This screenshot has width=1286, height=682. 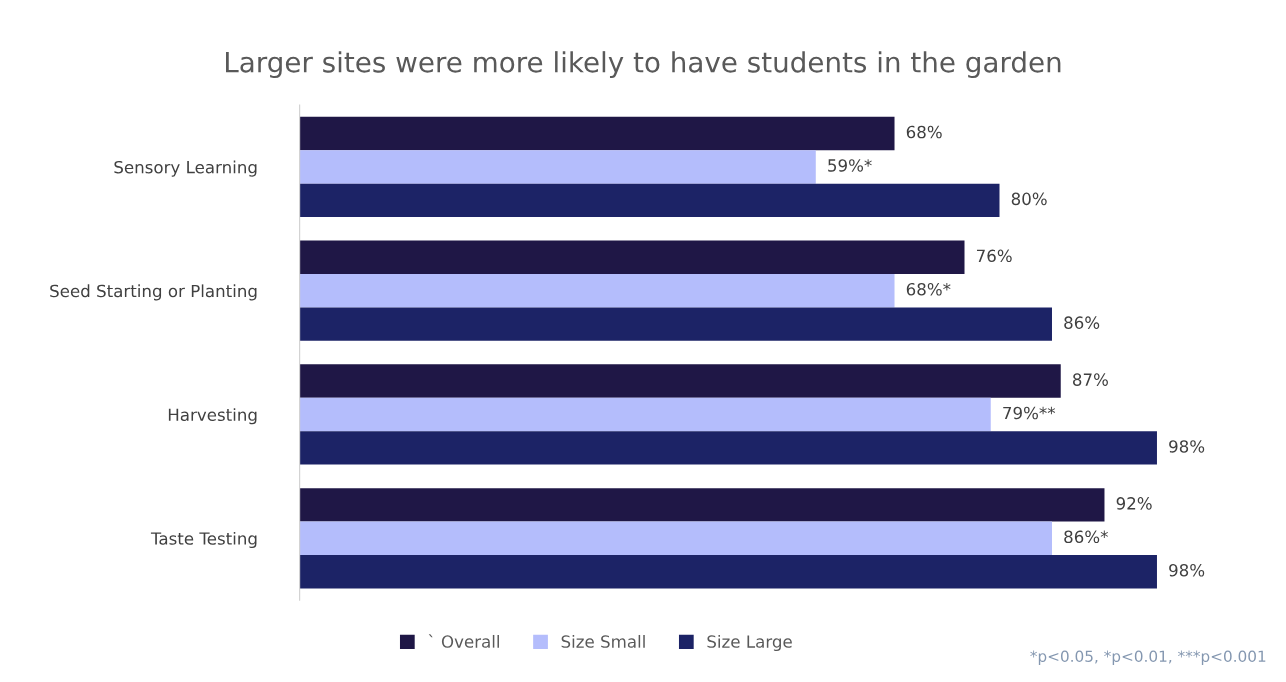 What do you see at coordinates (153, 292) in the screenshot?
I see `y-tick-label: Seed Starting or Planting` at bounding box center [153, 292].